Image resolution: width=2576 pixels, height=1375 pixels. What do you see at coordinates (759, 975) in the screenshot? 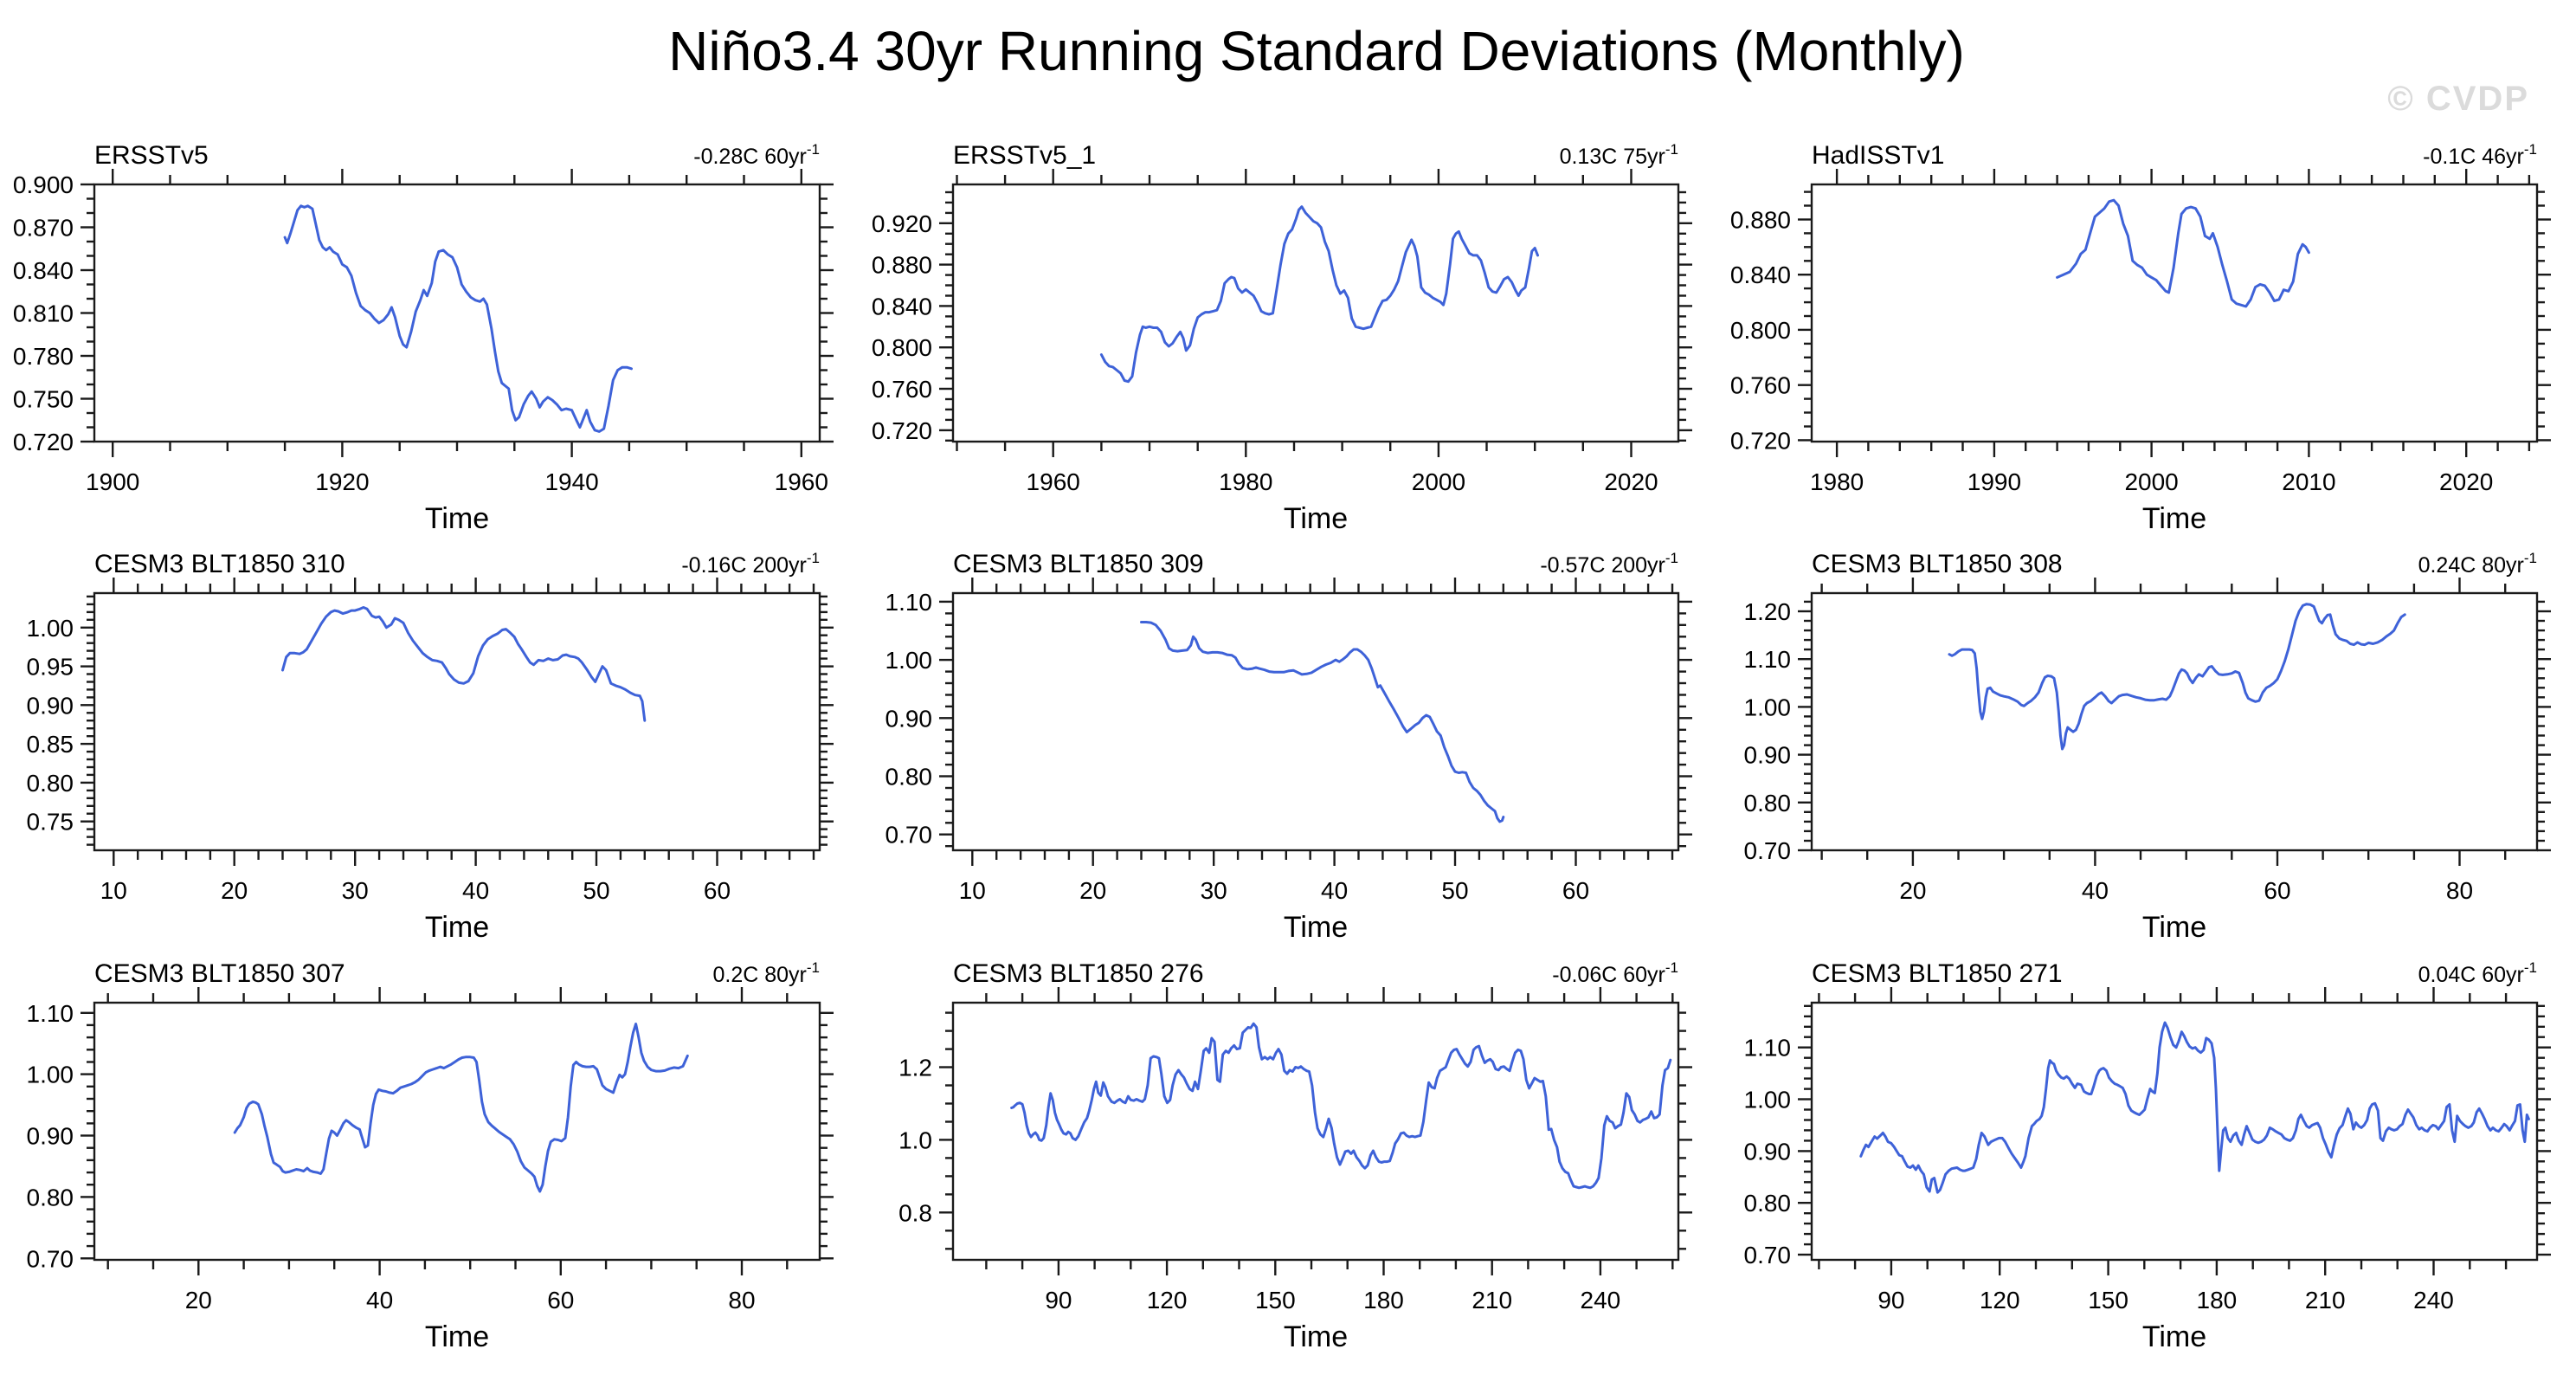
I see `trend-value: 0.2C 80yr` at bounding box center [759, 975].